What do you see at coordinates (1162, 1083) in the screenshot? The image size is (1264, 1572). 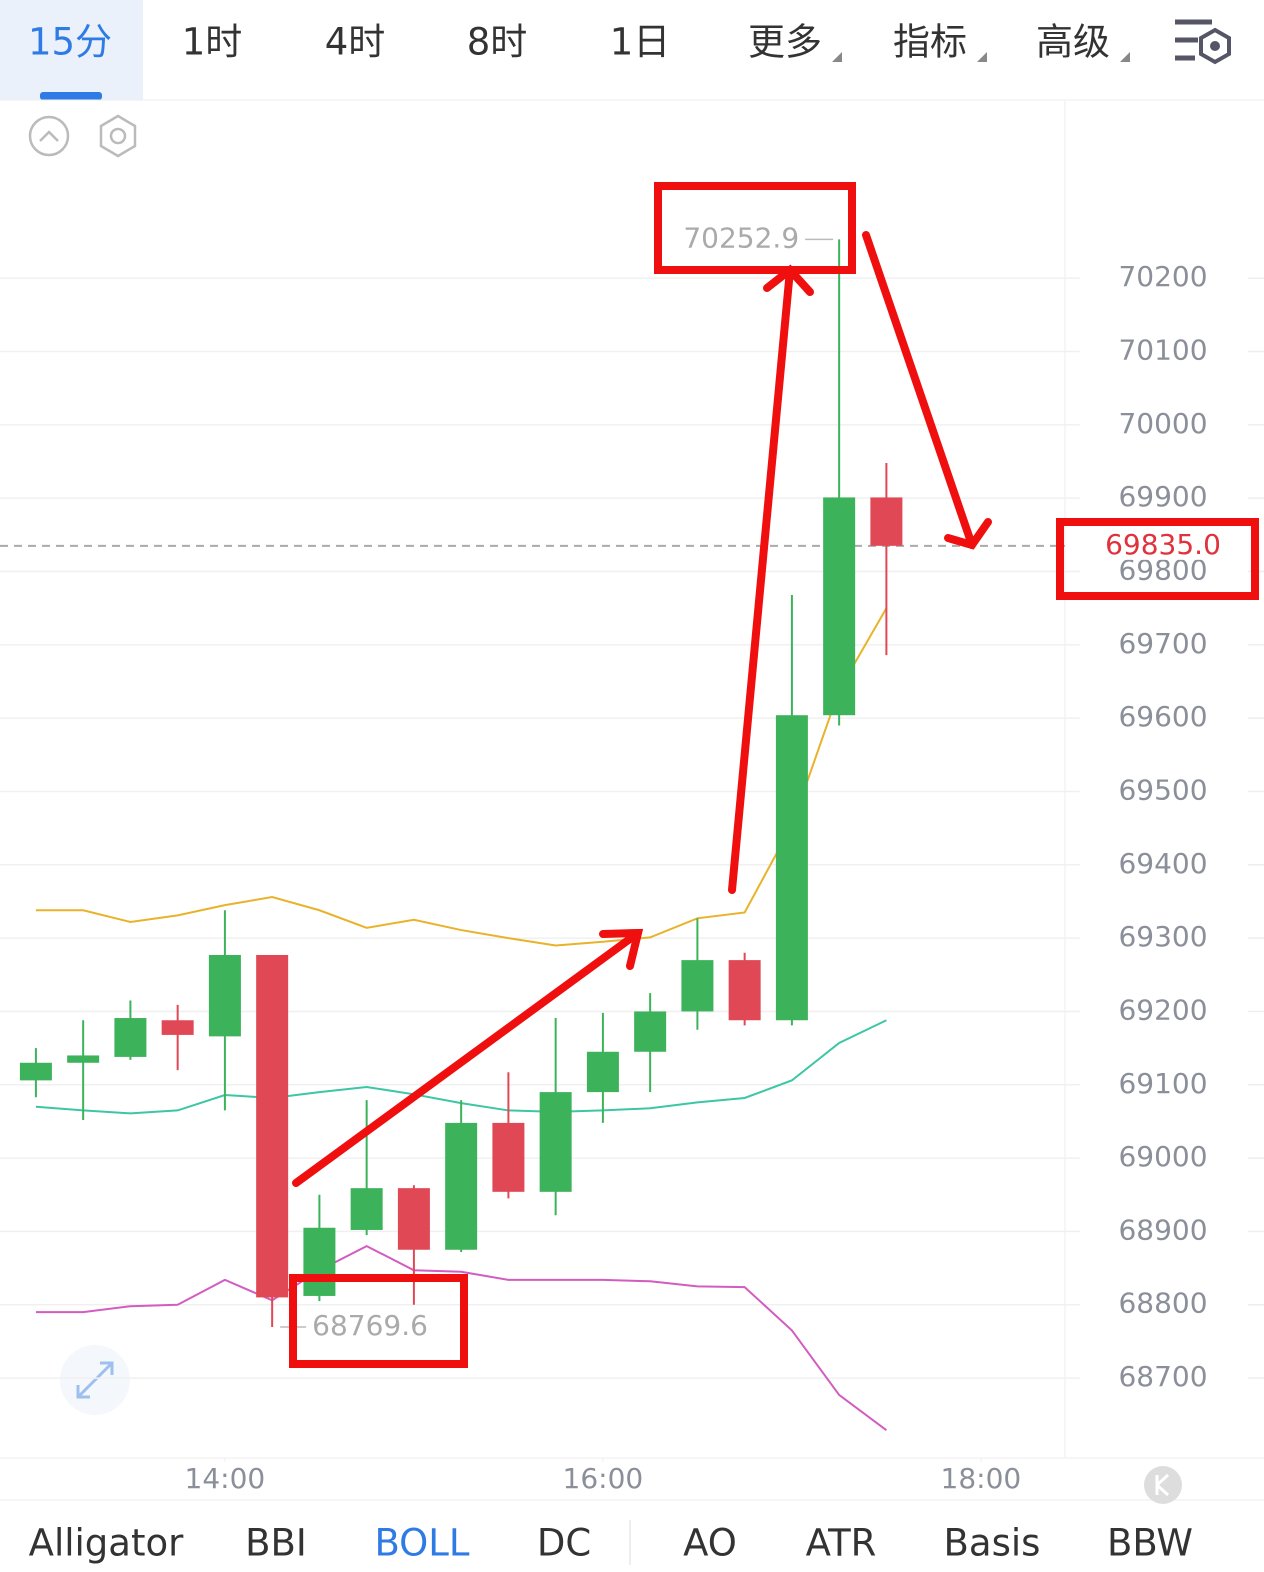 I see `y-tick-label: 69100` at bounding box center [1162, 1083].